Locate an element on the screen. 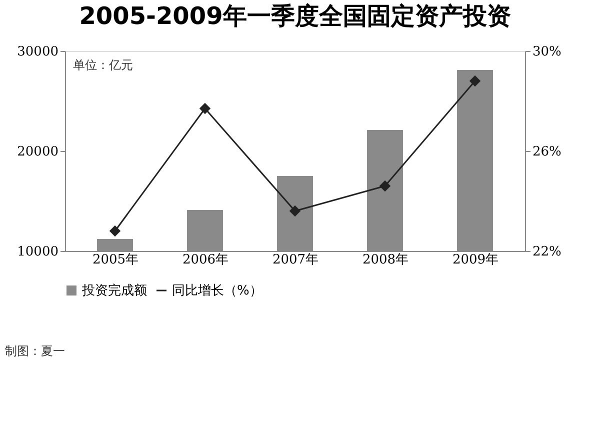 The width and height of the screenshot is (600, 428). y2-tick-label: 22% is located at coordinates (547, 252).